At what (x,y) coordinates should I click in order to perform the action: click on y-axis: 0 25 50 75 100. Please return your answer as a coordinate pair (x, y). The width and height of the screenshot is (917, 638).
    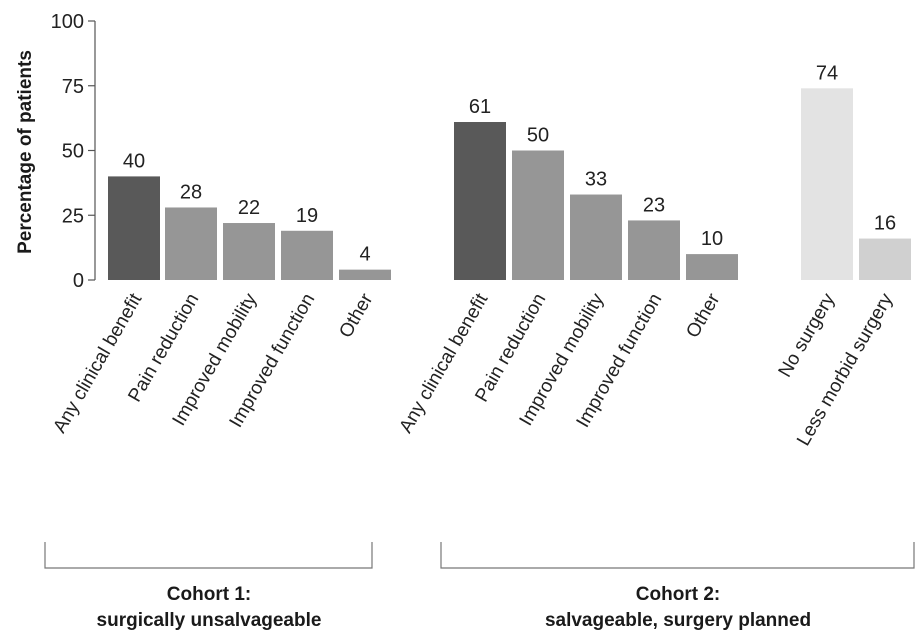
    Looking at the image, I should click on (73, 151).